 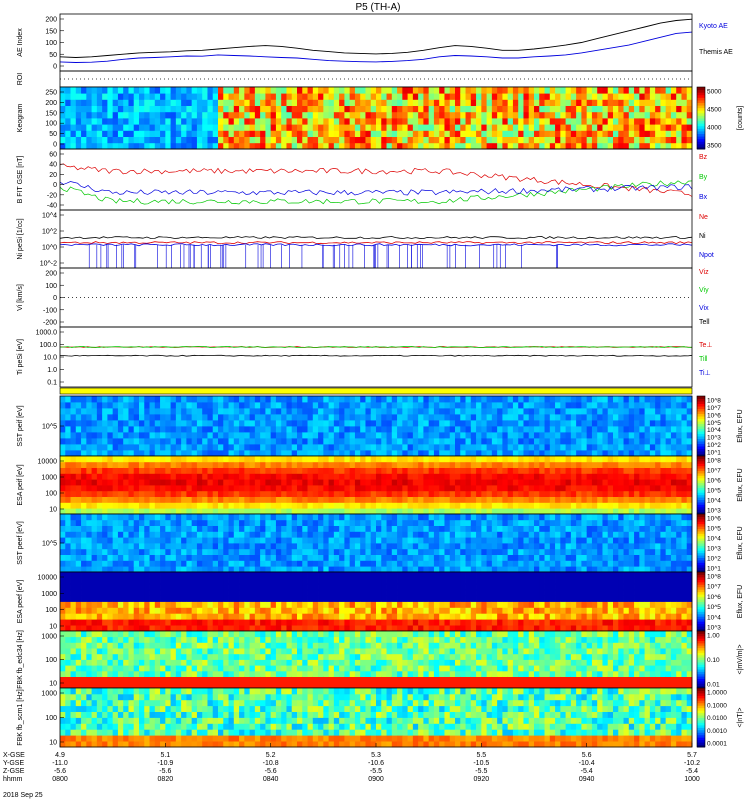 I want to click on y-tick-label: 50, so click(x=53, y=55).